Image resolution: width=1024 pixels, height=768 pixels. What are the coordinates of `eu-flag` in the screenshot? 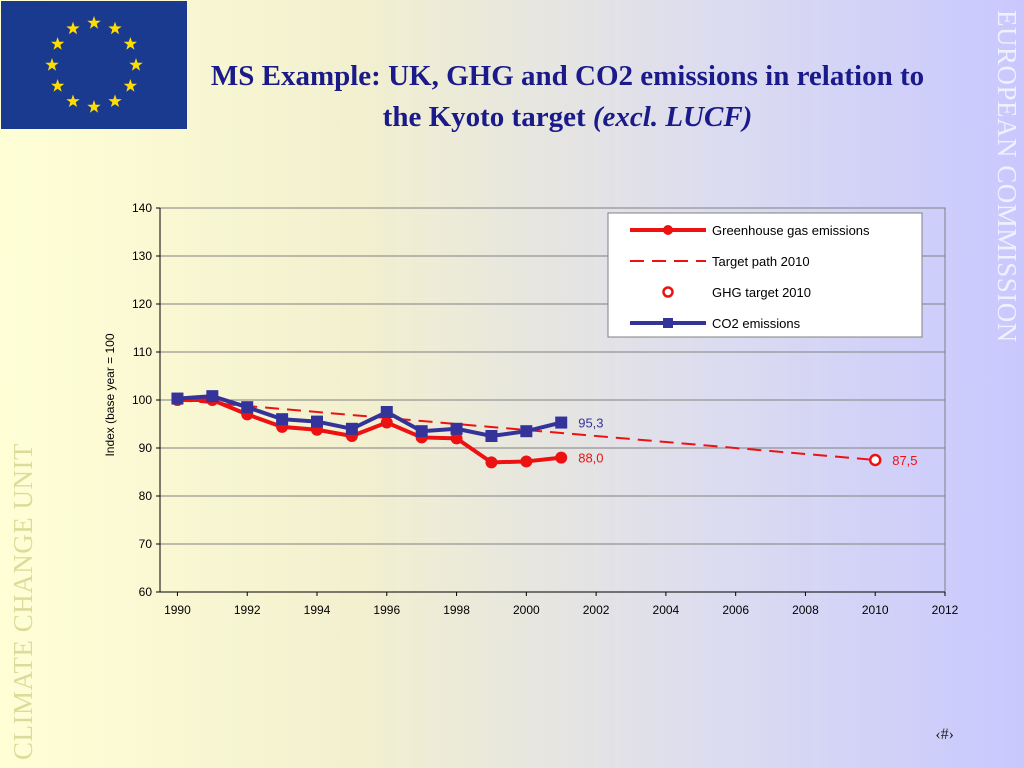 It's located at (94, 65).